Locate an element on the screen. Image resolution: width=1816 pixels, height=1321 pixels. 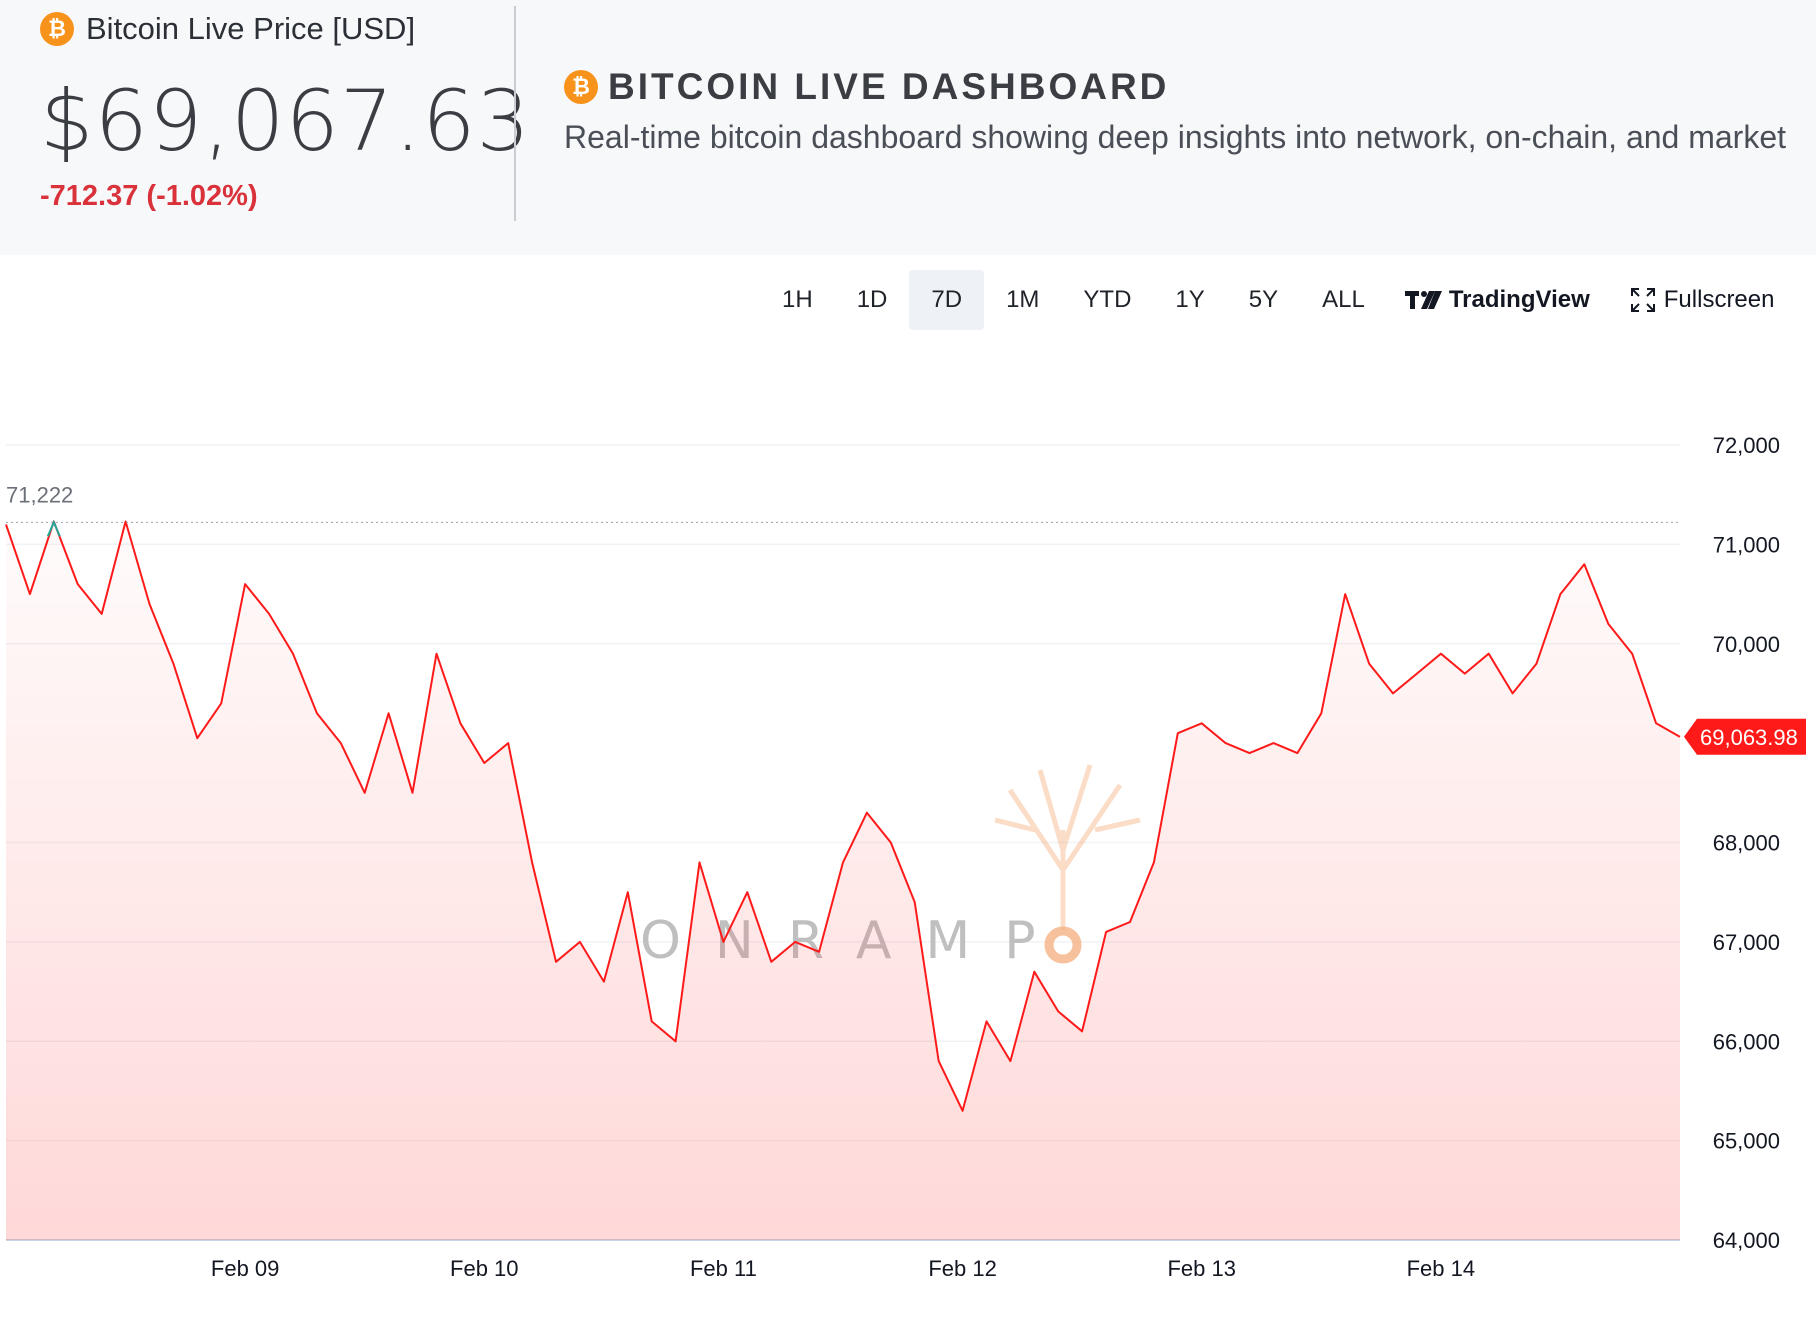
fullscreen-label: Fullscreen is located at coordinates (1719, 299).